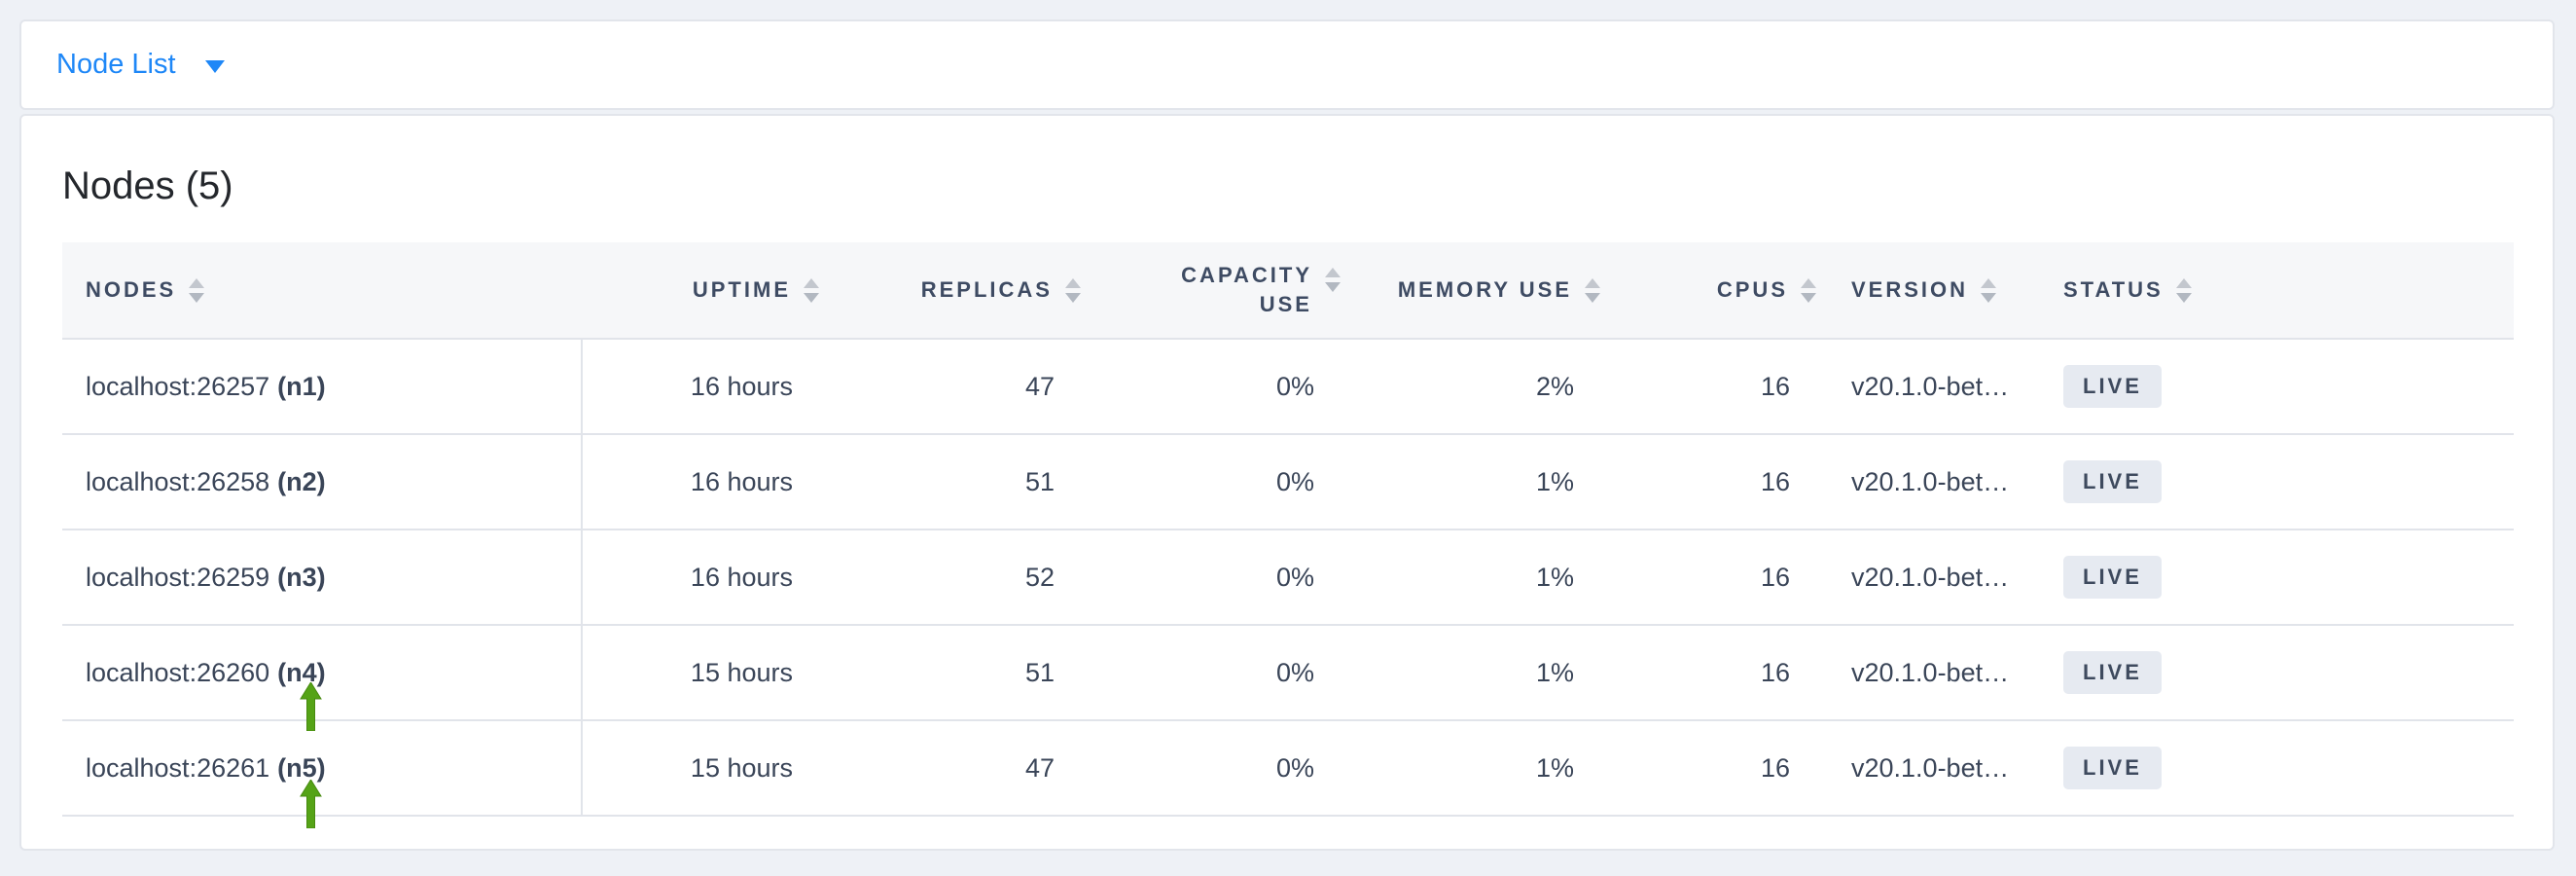 Image resolution: width=2576 pixels, height=876 pixels. I want to click on node-name-cell: localhost:26261 (n5), so click(322, 769).